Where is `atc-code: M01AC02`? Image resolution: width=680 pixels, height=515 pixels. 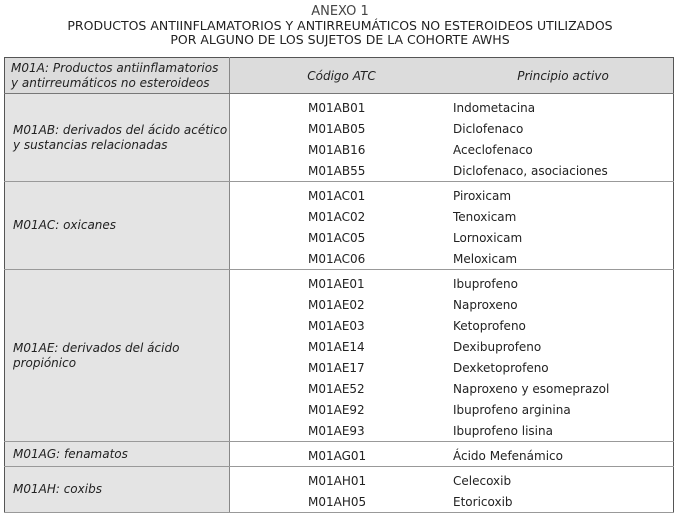 atc-code: M01AC02 is located at coordinates (337, 216).